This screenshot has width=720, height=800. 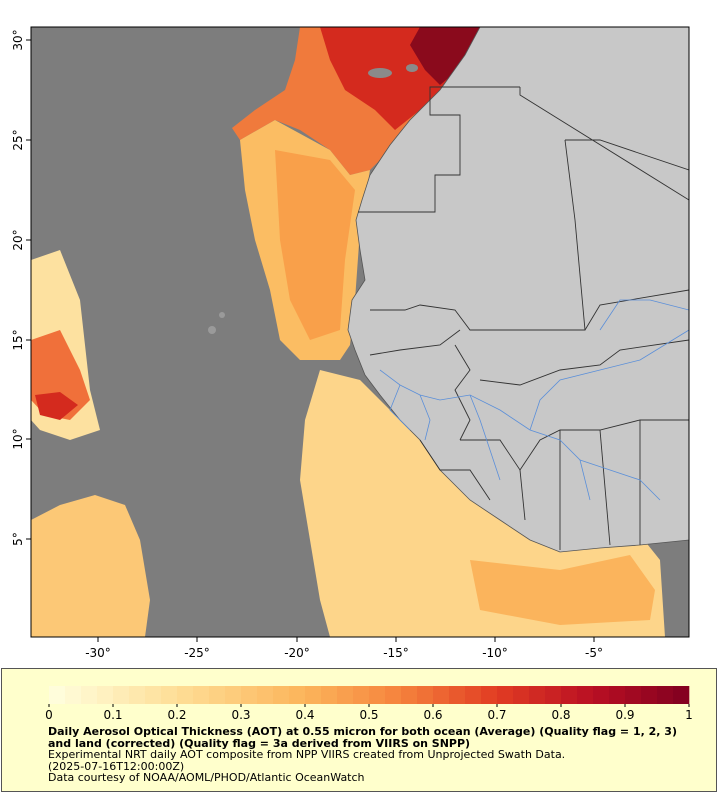 What do you see at coordinates (18, 139) in the screenshot?
I see `lat-tick-label: 25°` at bounding box center [18, 139].